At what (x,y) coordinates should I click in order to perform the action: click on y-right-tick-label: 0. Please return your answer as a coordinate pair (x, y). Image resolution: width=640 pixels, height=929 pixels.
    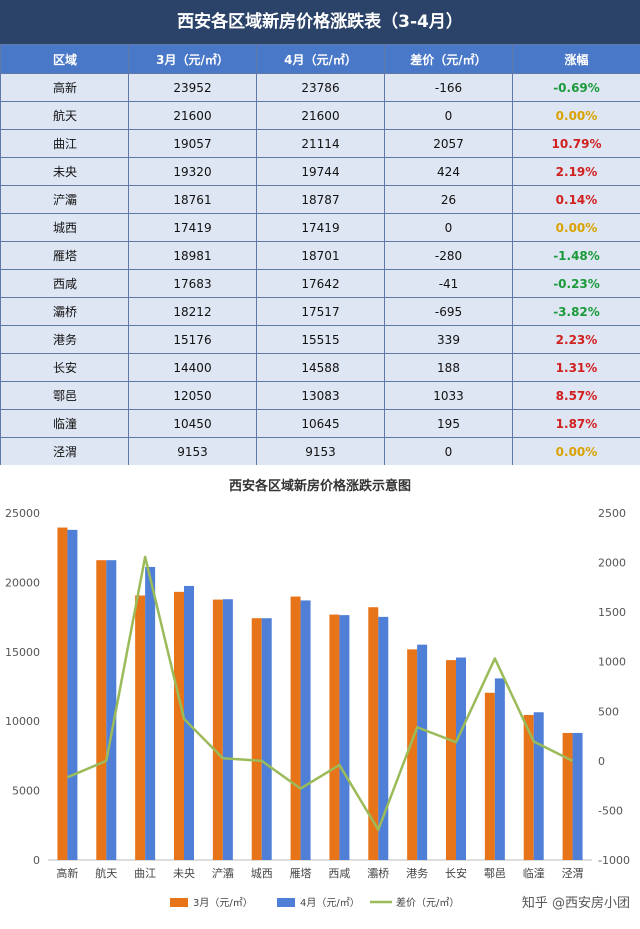
    Looking at the image, I should click on (601, 761).